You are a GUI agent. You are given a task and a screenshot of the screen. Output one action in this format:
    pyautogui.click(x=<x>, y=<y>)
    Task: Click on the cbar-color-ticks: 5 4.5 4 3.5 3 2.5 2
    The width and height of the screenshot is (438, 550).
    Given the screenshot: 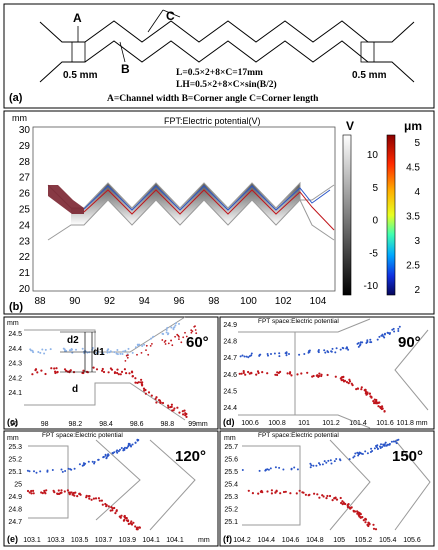 What is the action you would take?
    pyautogui.click(x=413, y=217)
    